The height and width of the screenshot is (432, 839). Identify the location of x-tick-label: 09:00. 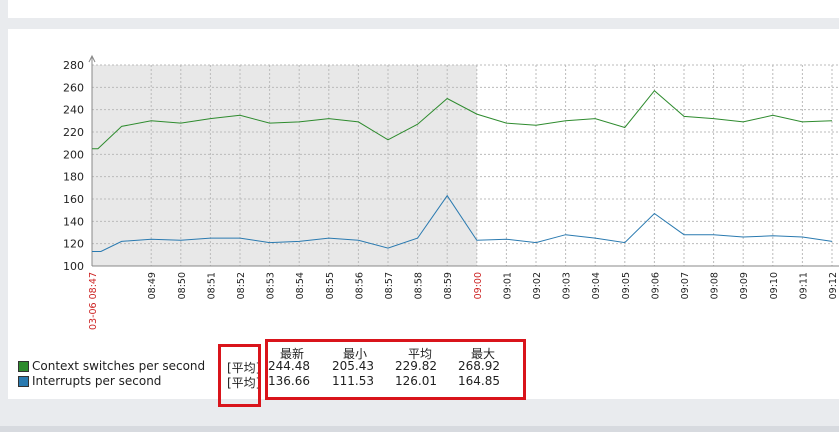
(478, 285).